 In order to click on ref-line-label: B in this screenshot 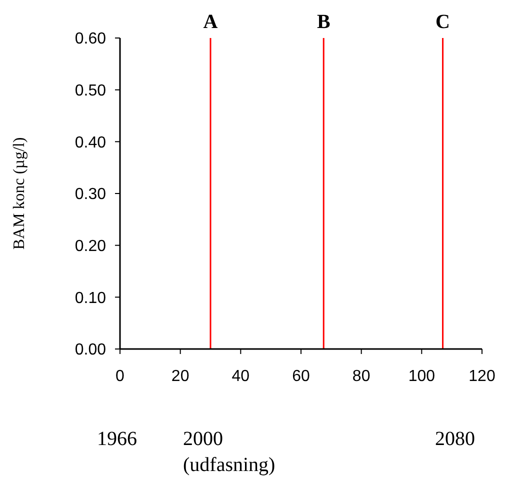, I will do `click(323, 22)`.